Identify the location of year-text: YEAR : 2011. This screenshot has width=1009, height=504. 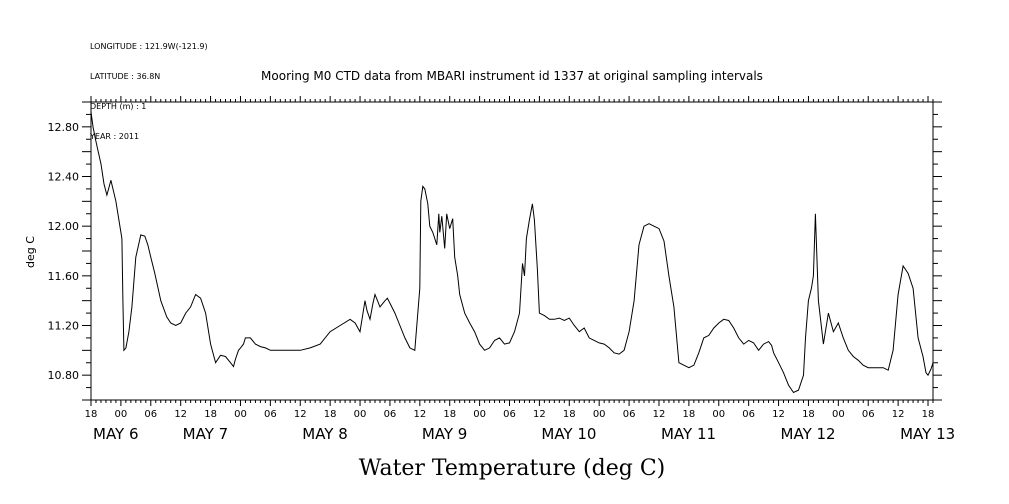
(115, 136).